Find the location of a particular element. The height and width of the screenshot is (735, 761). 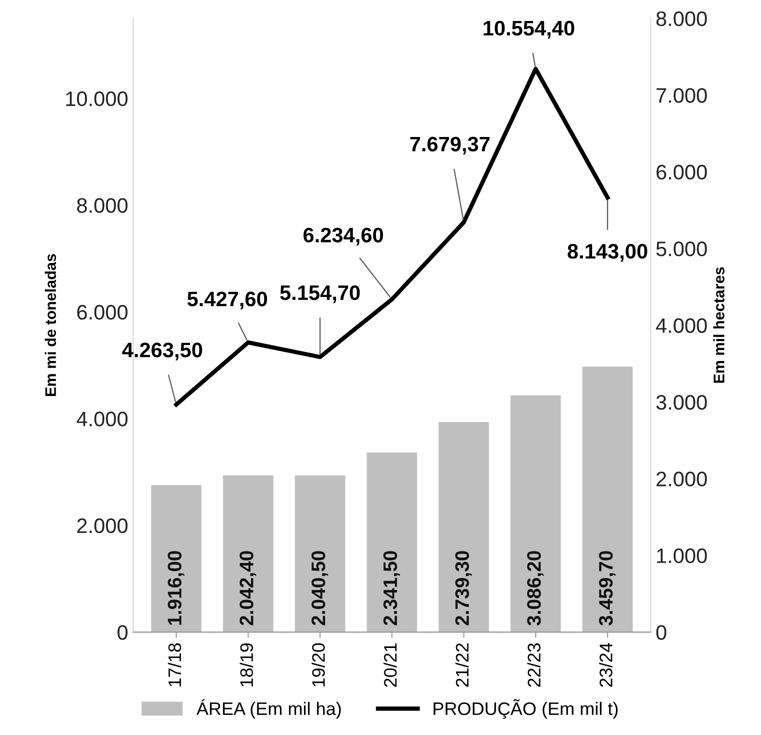

y2-tick-label: 6.000 is located at coordinates (681, 172).